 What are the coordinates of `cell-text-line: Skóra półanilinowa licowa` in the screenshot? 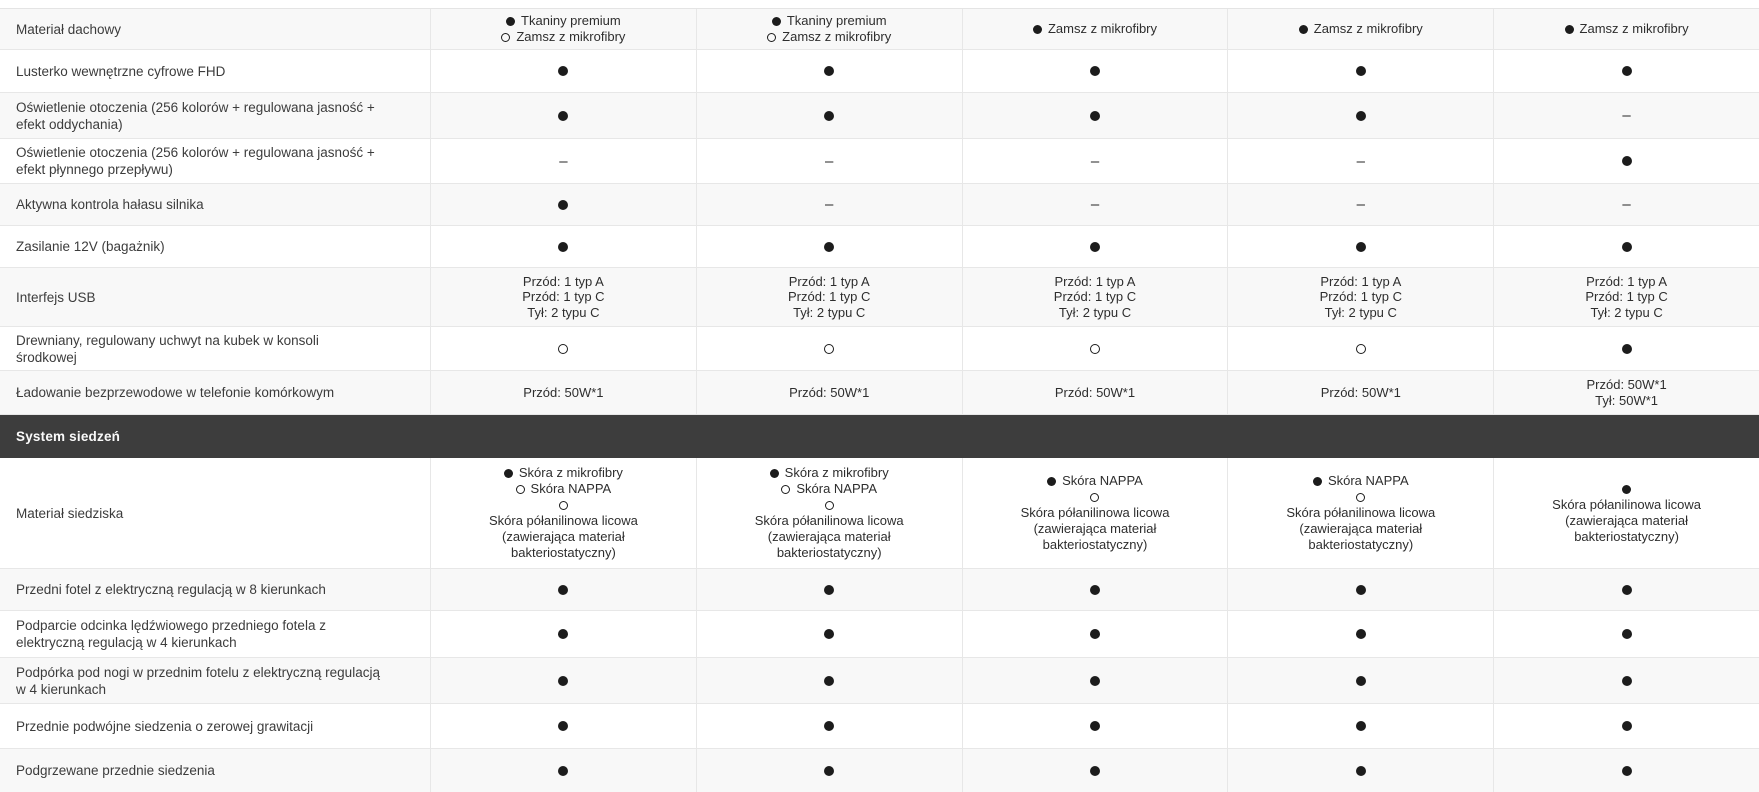 It's located at (829, 521).